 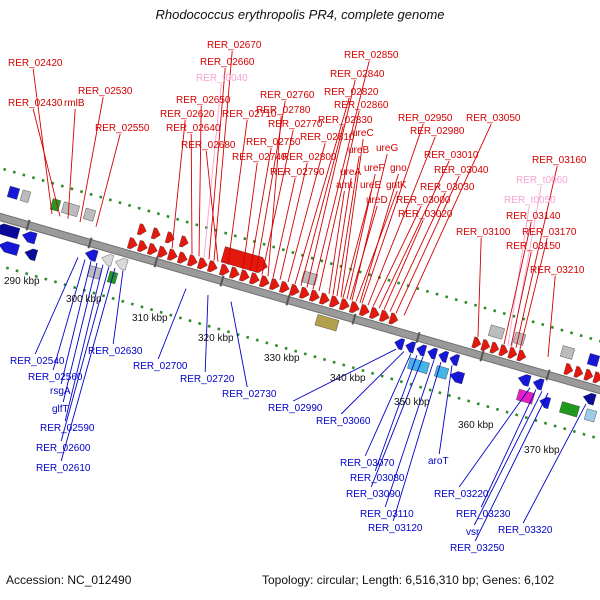 I want to click on position-label: 300 kbp, so click(x=84, y=299).